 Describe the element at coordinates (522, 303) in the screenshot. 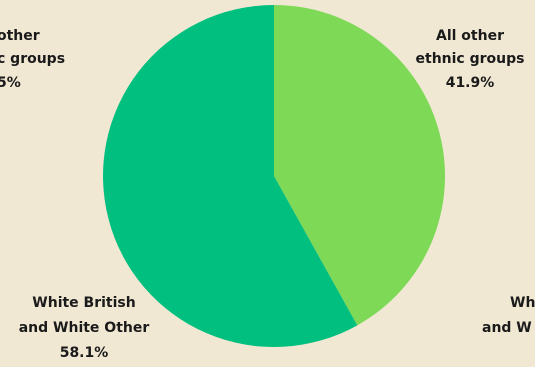

I see `clipped-label-line: Whi` at that location.